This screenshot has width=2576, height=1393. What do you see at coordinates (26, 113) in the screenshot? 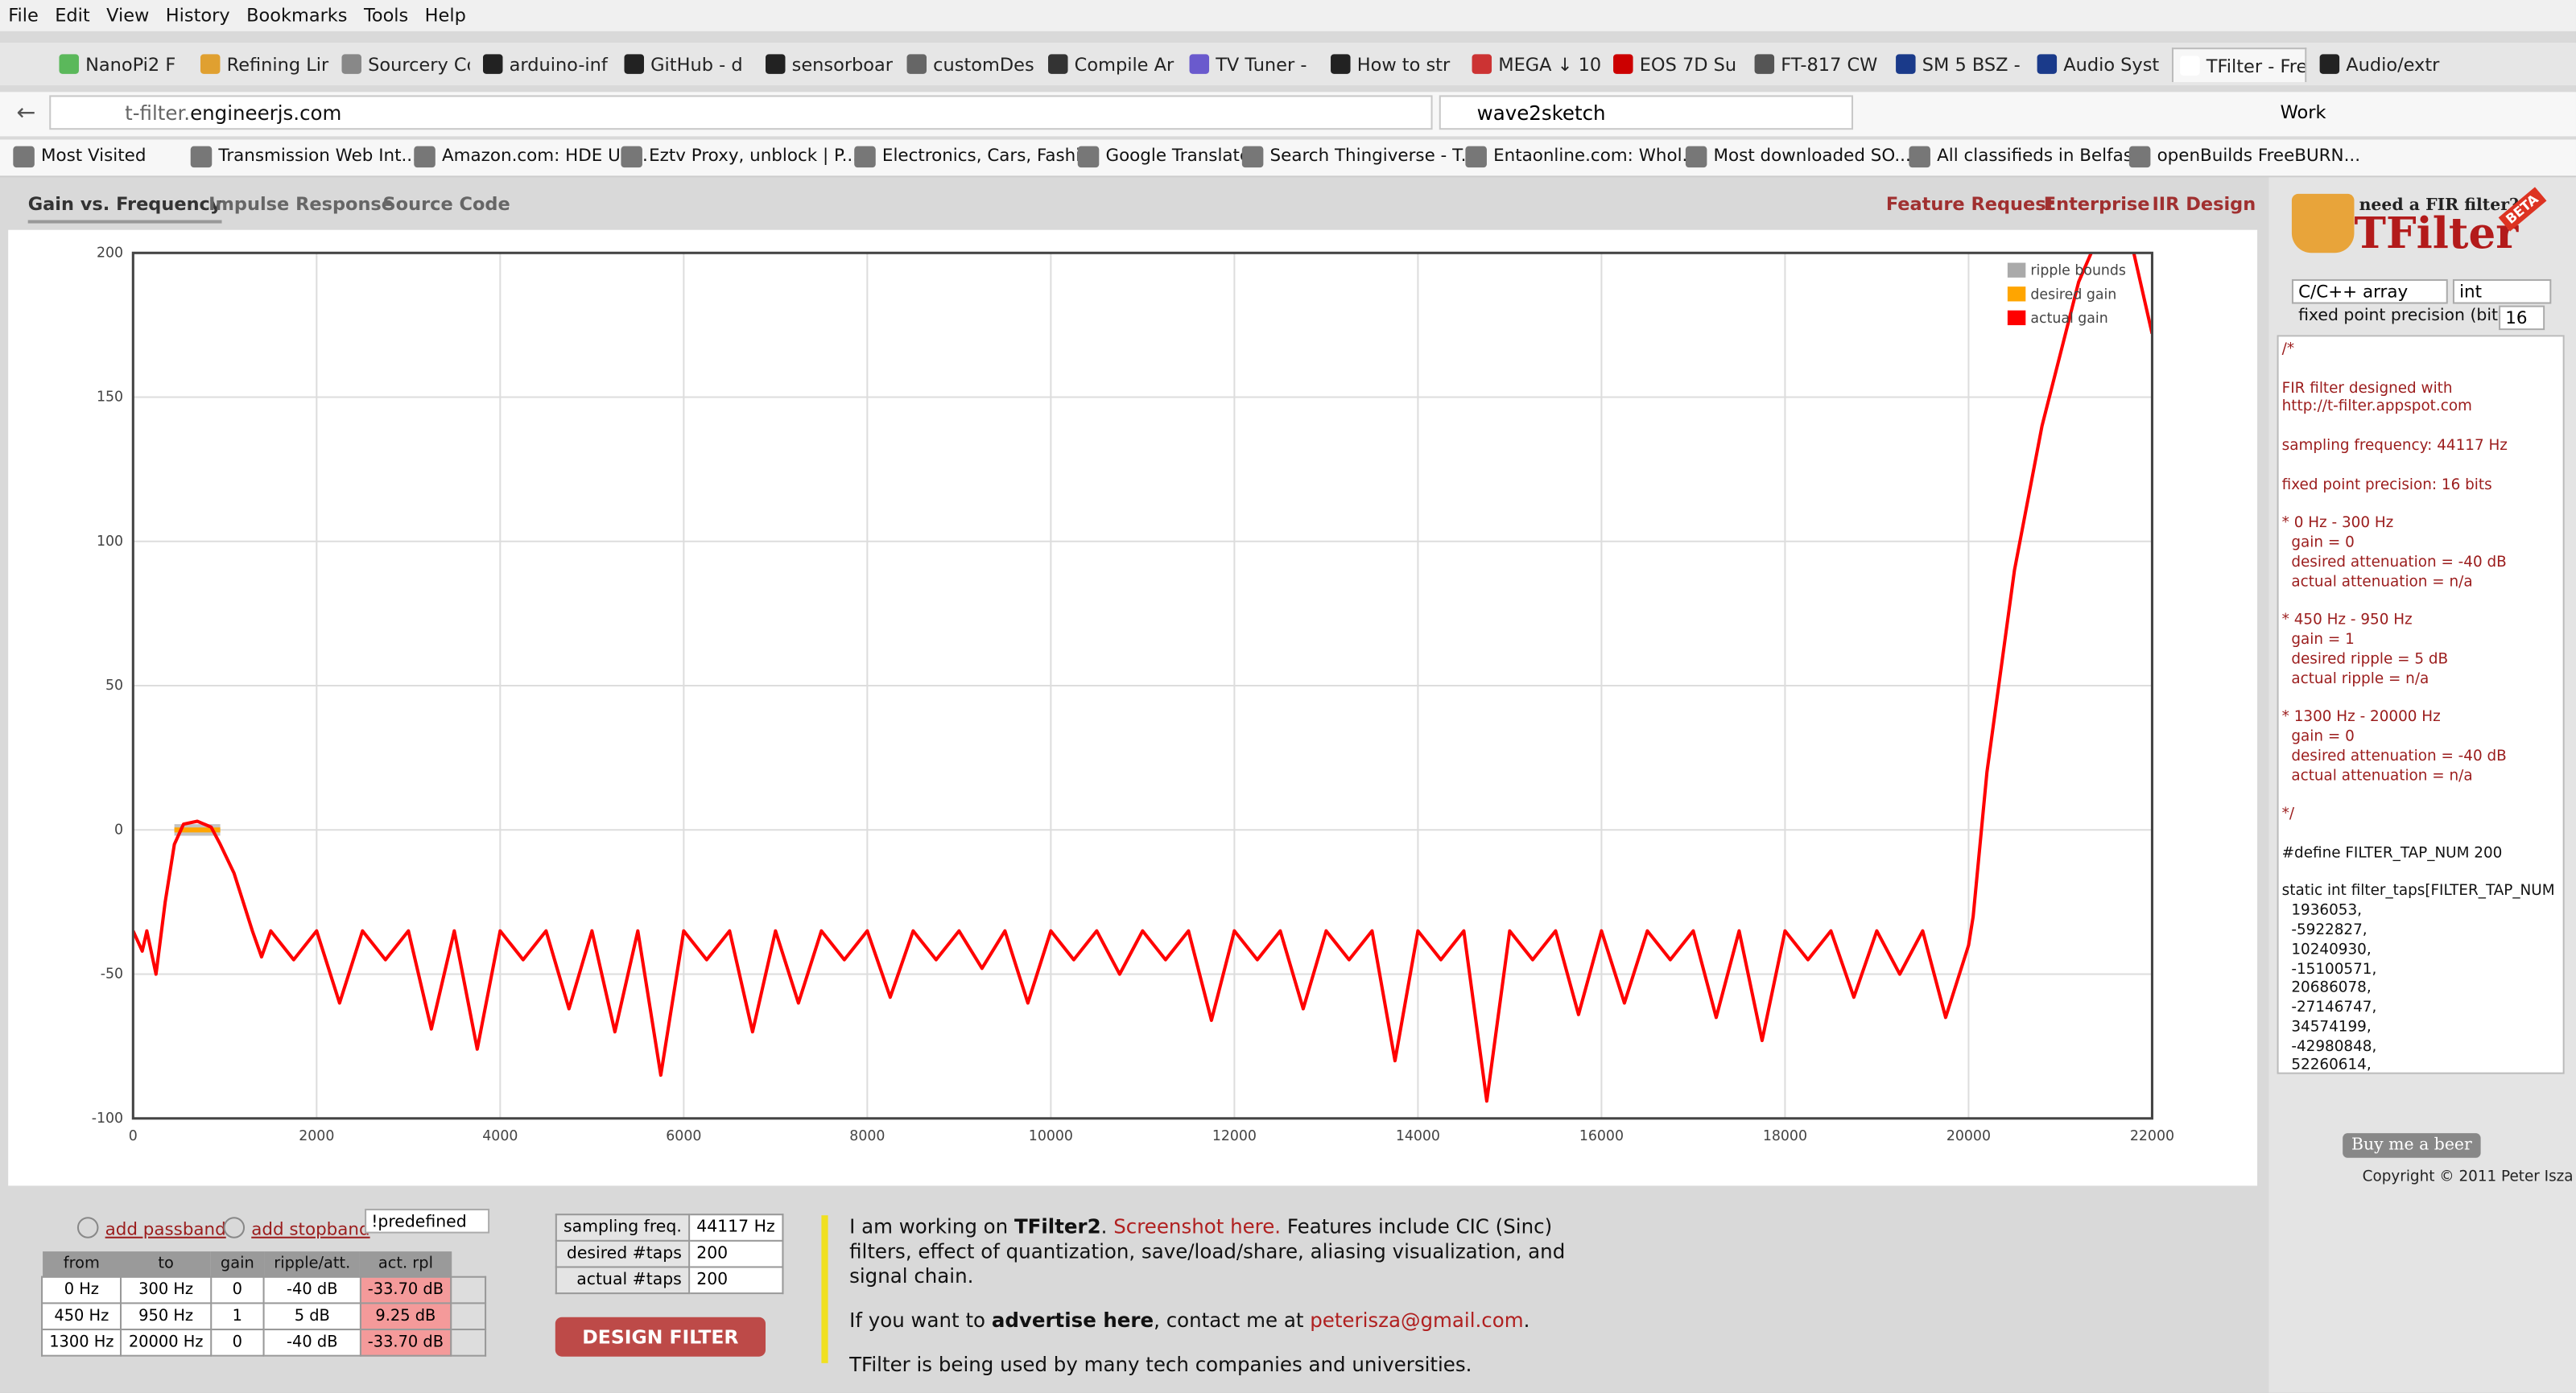
I see `back-button: ←` at bounding box center [26, 113].